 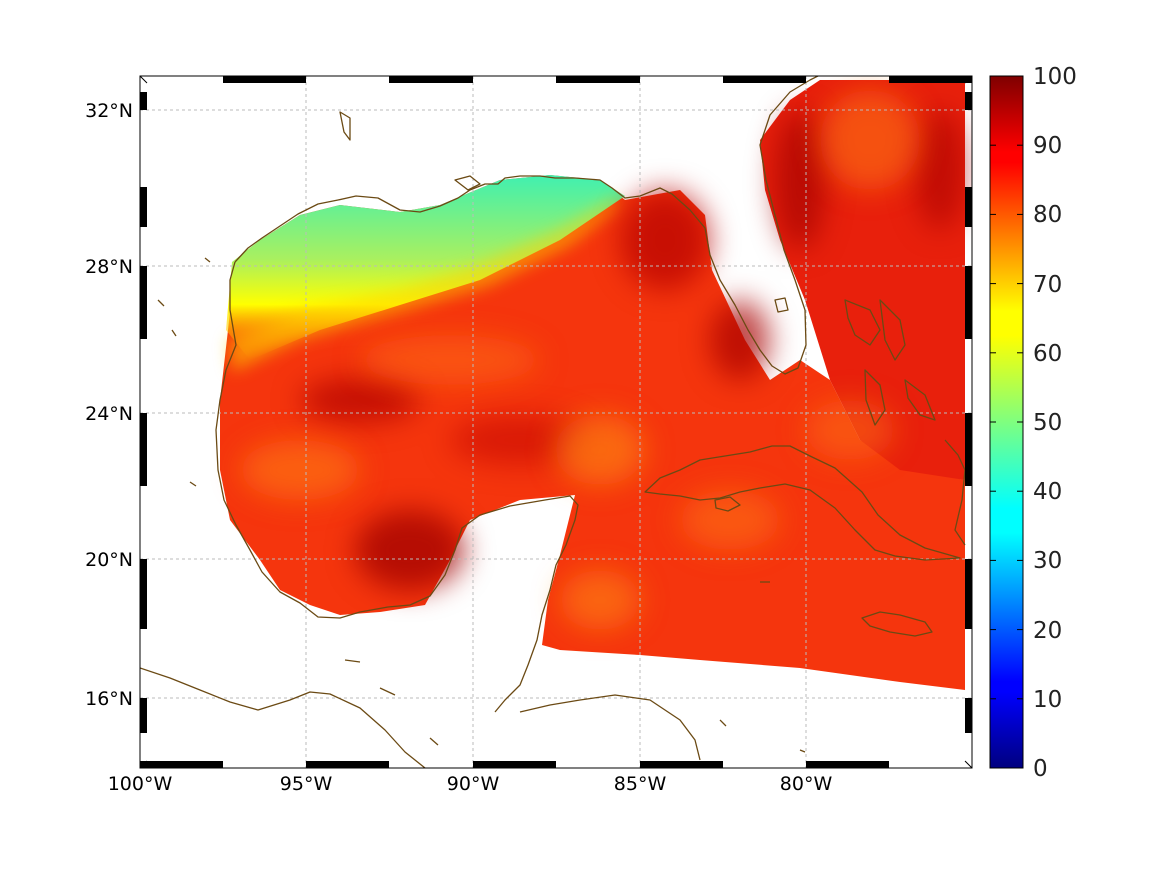 I want to click on y-tick-labels: 32°N 28°N 24°N 20°N 16°N, so click(x=109, y=405).